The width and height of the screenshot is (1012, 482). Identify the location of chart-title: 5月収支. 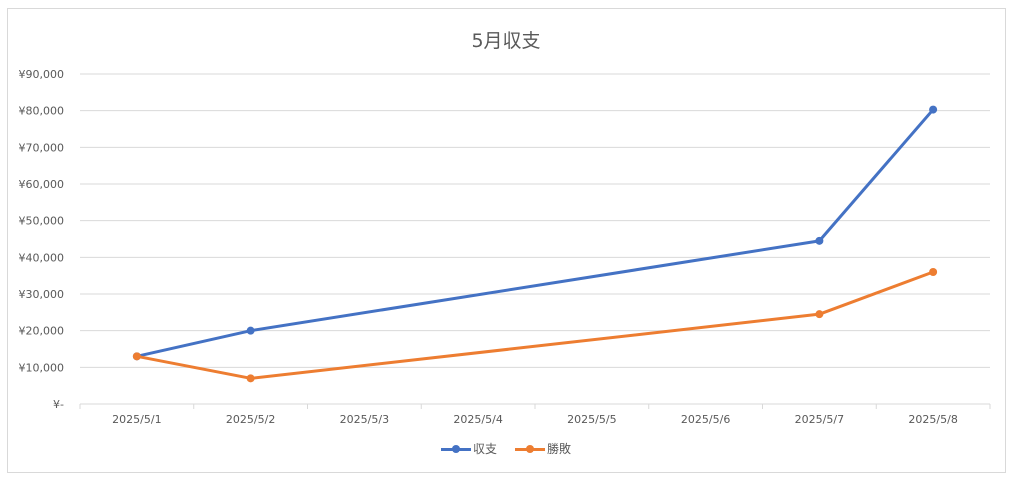
(506, 41).